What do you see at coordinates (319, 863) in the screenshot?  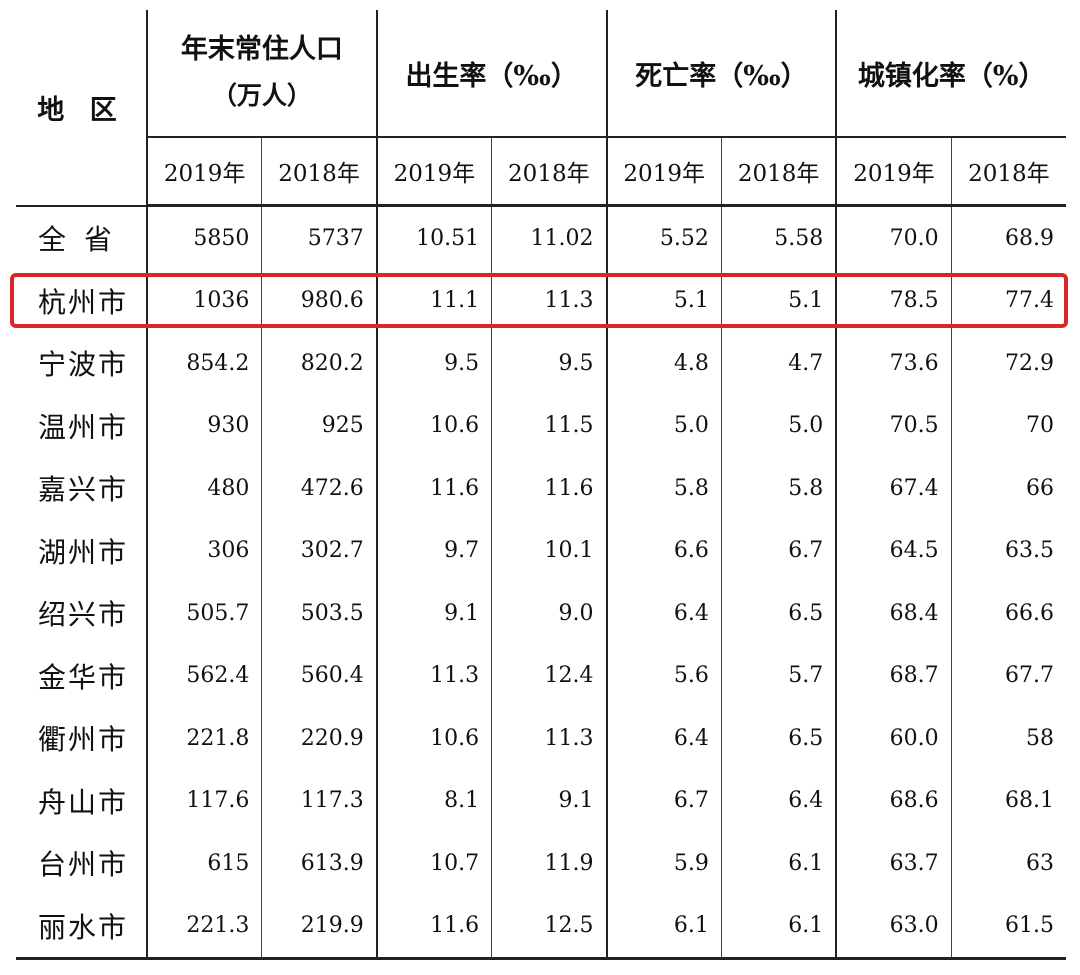 I see `value-cell: 613.9` at bounding box center [319, 863].